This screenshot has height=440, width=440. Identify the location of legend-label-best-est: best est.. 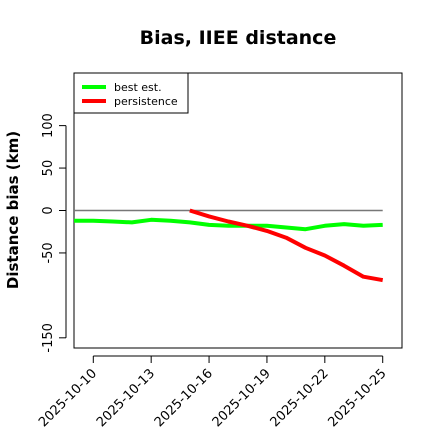
(138, 87).